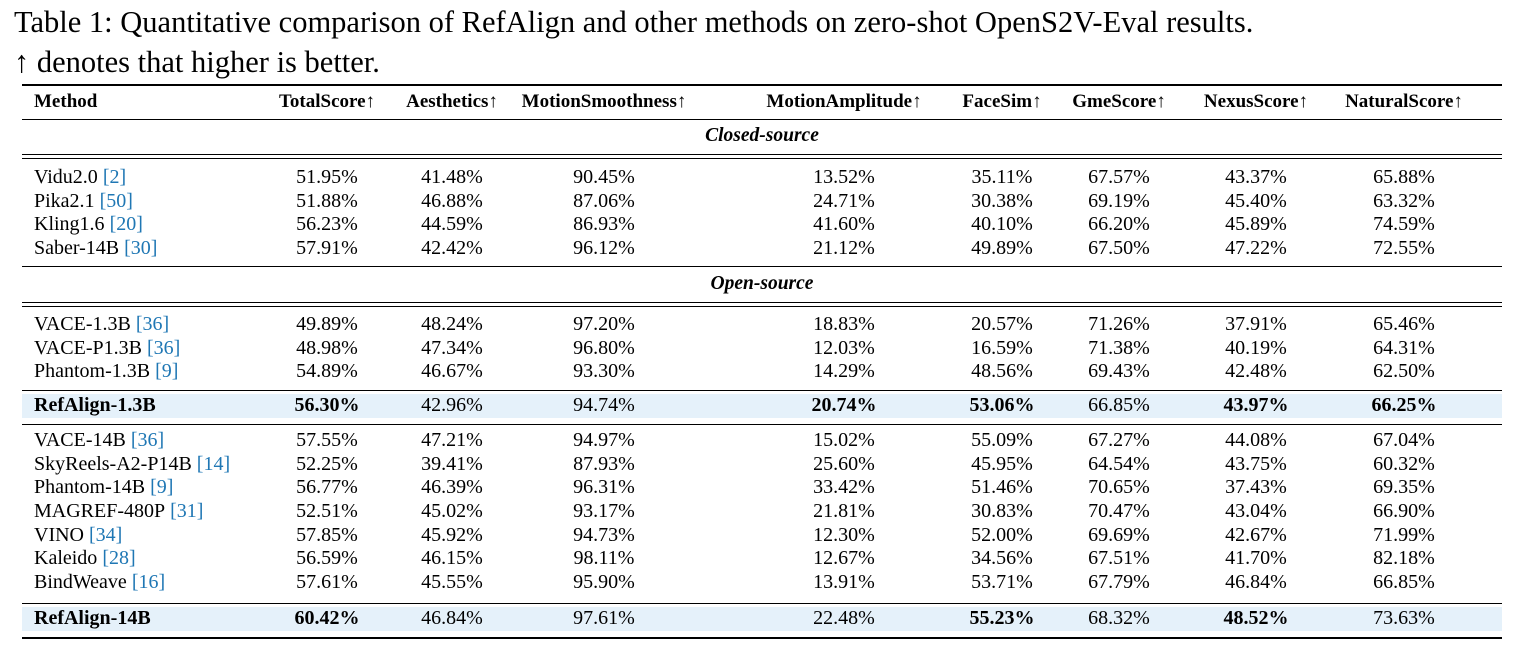  Describe the element at coordinates (1002, 558) in the screenshot. I see `metric-value: 34.56%` at that location.